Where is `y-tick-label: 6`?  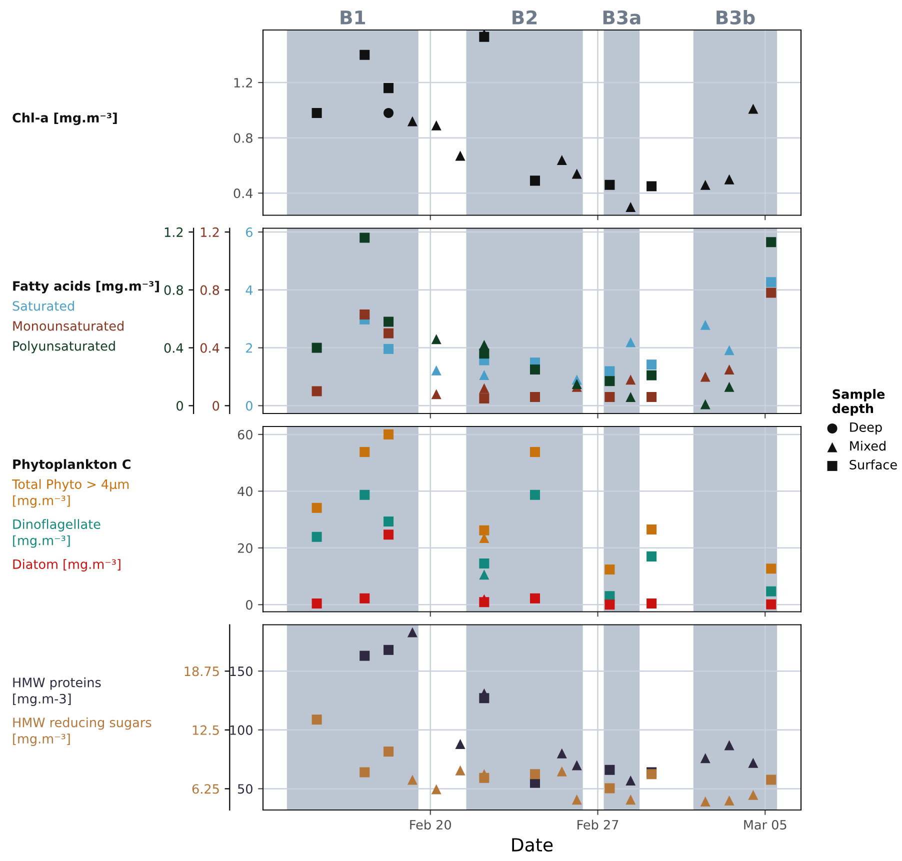
y-tick-label: 6 is located at coordinates (249, 232).